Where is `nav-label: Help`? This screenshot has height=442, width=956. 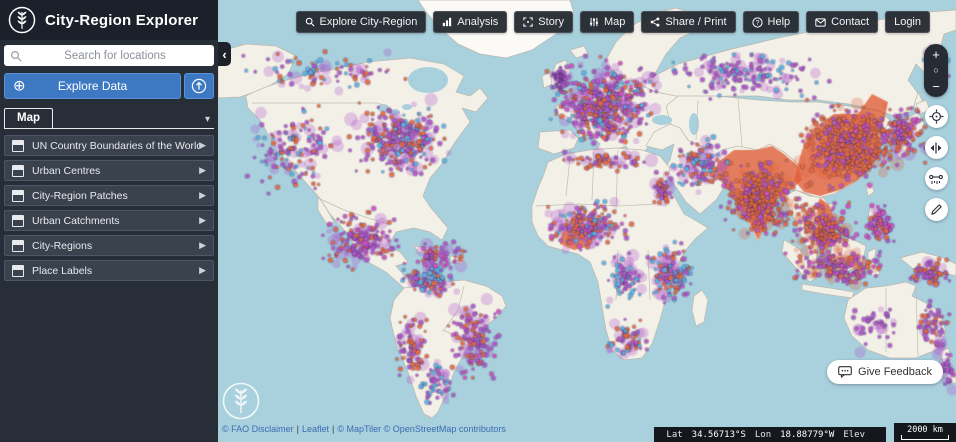 nav-label: Help is located at coordinates (779, 22).